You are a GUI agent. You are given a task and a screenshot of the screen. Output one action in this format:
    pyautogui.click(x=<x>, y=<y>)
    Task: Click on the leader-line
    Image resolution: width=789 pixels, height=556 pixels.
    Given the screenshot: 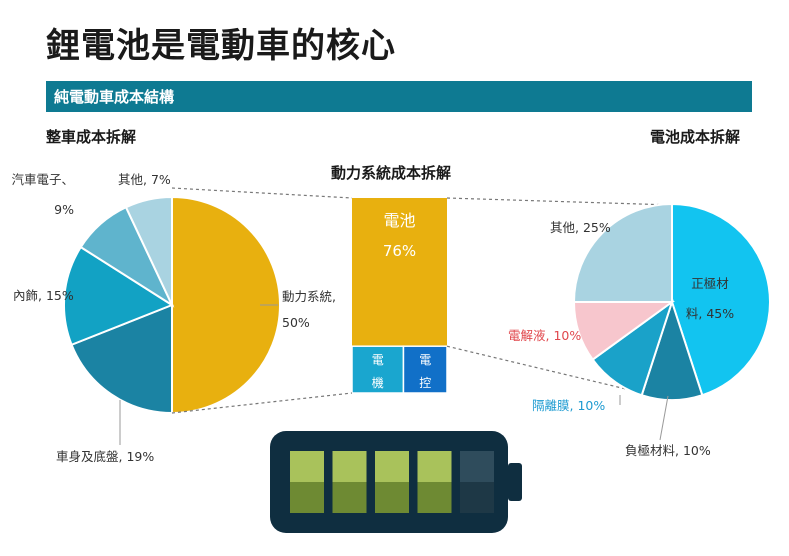 What is the action you would take?
    pyautogui.click(x=664, y=418)
    